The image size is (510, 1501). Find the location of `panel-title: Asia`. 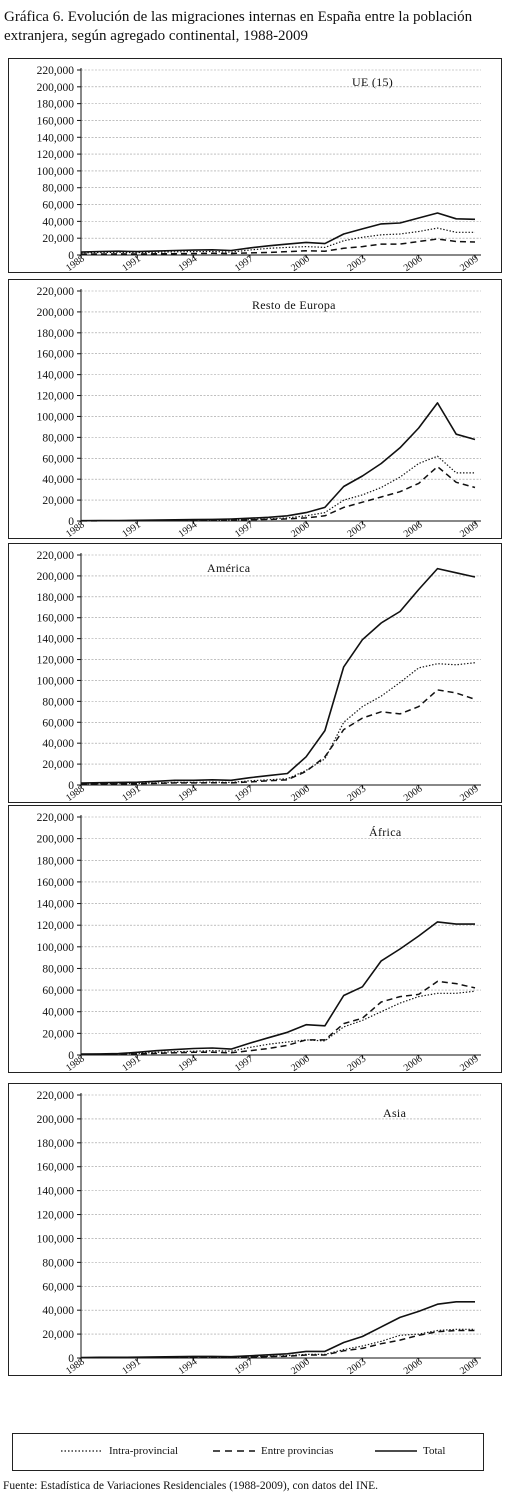

panel-title: Asia is located at coordinates (395, 1113).